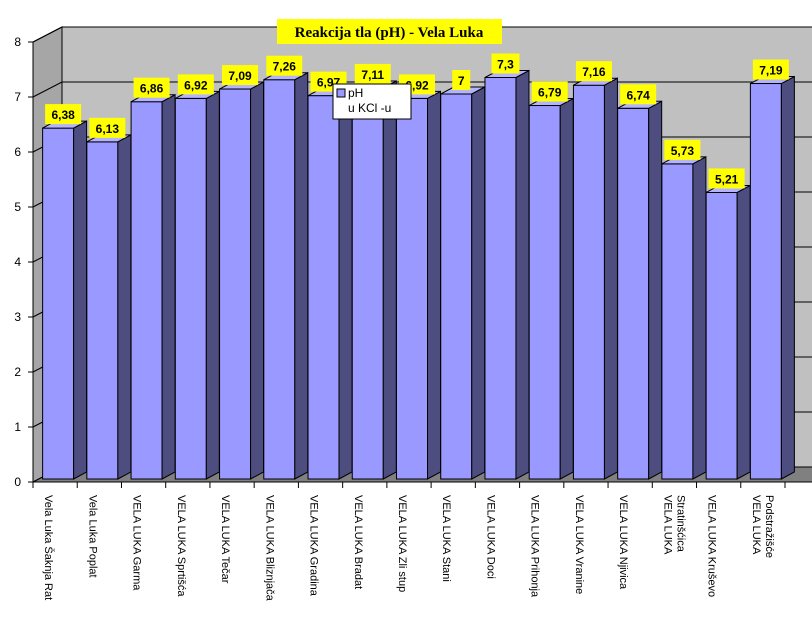 Image resolution: width=812 pixels, height=631 pixels. I want to click on x-category-label-line: Vela Luka Šaknja Rat, so click(48, 547).